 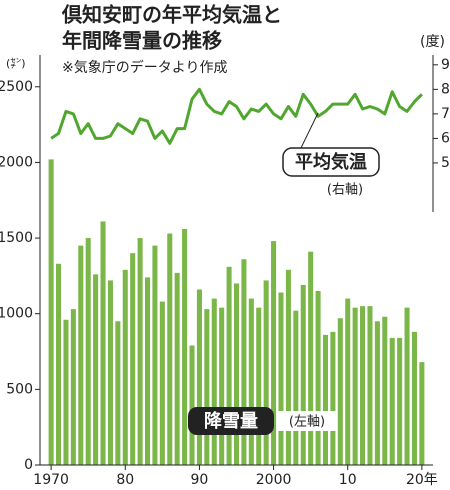 I want to click on chart-subtitle: ※気象庁のデータより作成, so click(x=144, y=67).